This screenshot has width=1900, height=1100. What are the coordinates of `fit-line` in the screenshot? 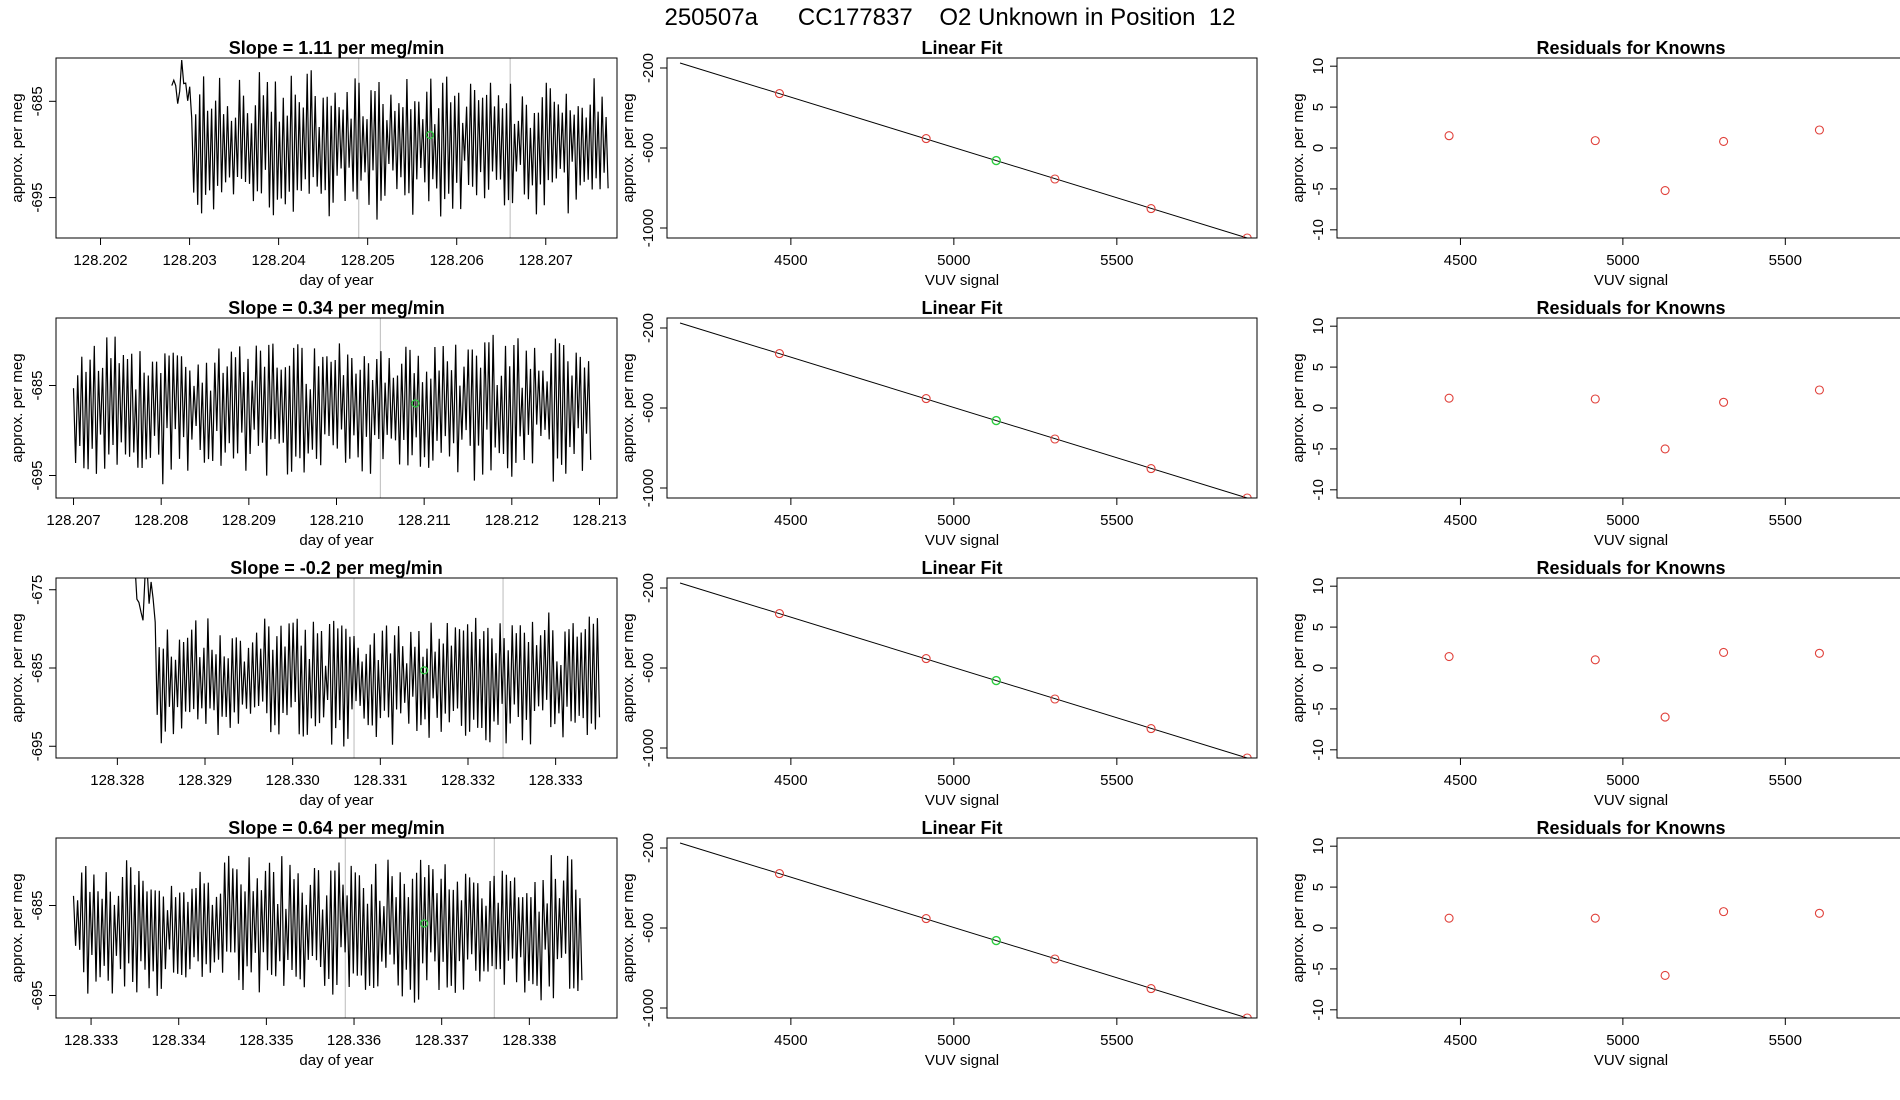 It's located at (963, 930).